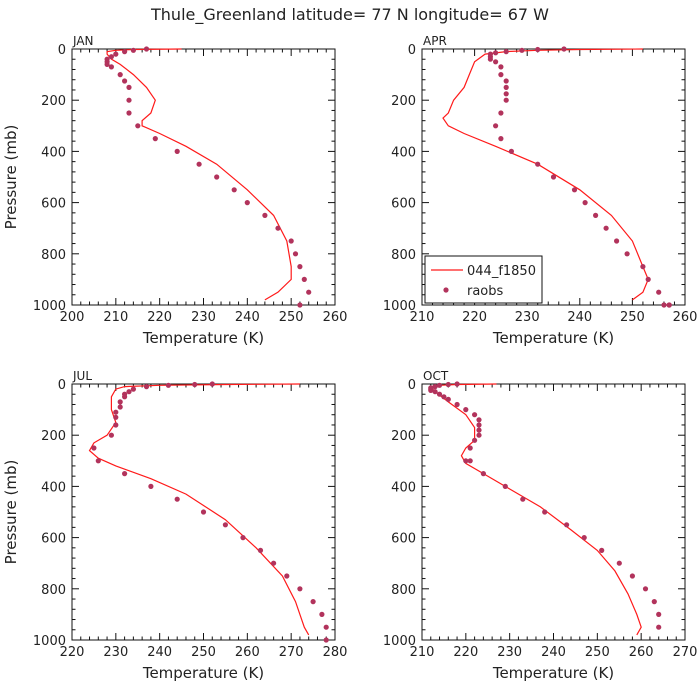 This screenshot has height=700, width=700. I want to click on y-tick-label: 200, so click(403, 436).